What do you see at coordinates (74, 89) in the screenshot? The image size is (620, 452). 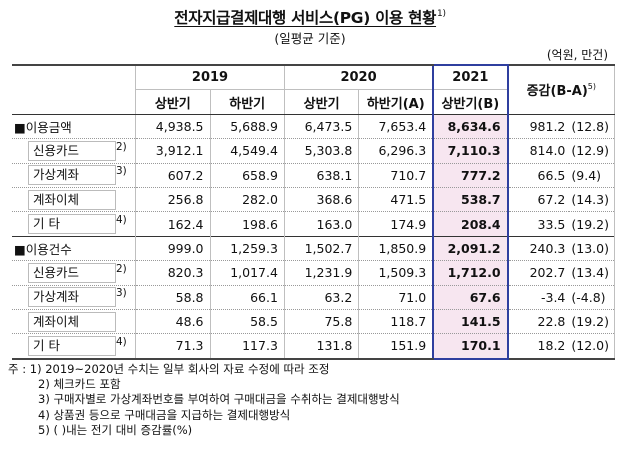 I see `header-corner` at bounding box center [74, 89].